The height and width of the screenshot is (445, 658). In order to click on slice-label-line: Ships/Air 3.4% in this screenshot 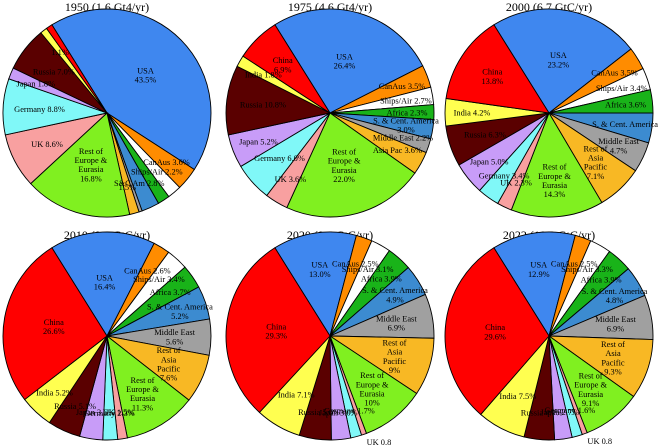, I will do `click(159, 279)`.